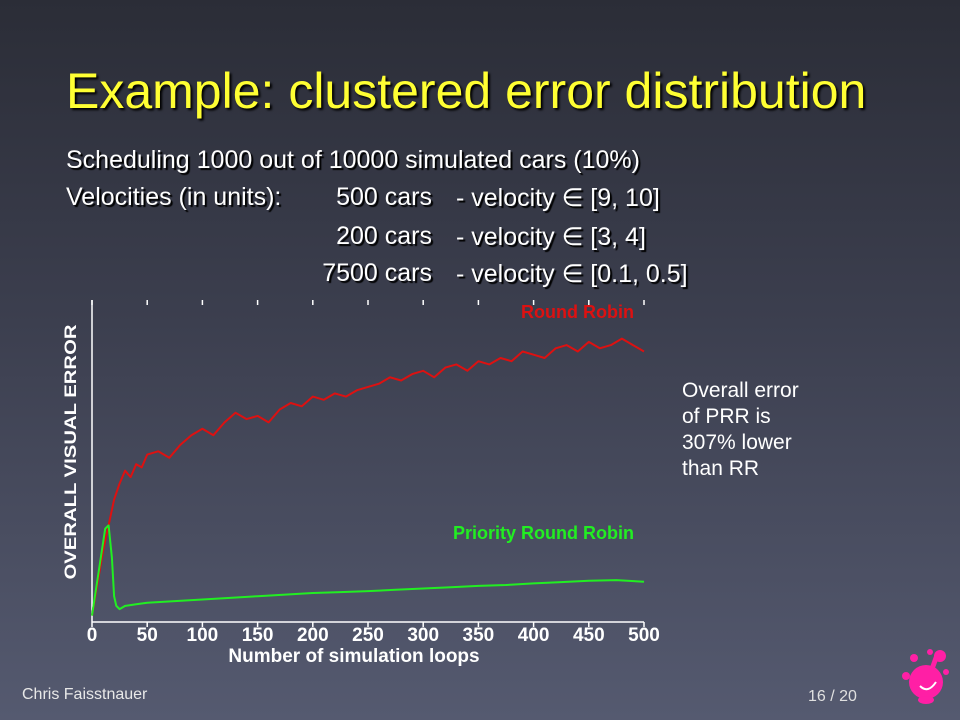 This screenshot has width=960, height=720. Describe the element at coordinates (551, 237) in the screenshot. I see `velocity-range-2: - velocity ∈ [3, 4]` at that location.